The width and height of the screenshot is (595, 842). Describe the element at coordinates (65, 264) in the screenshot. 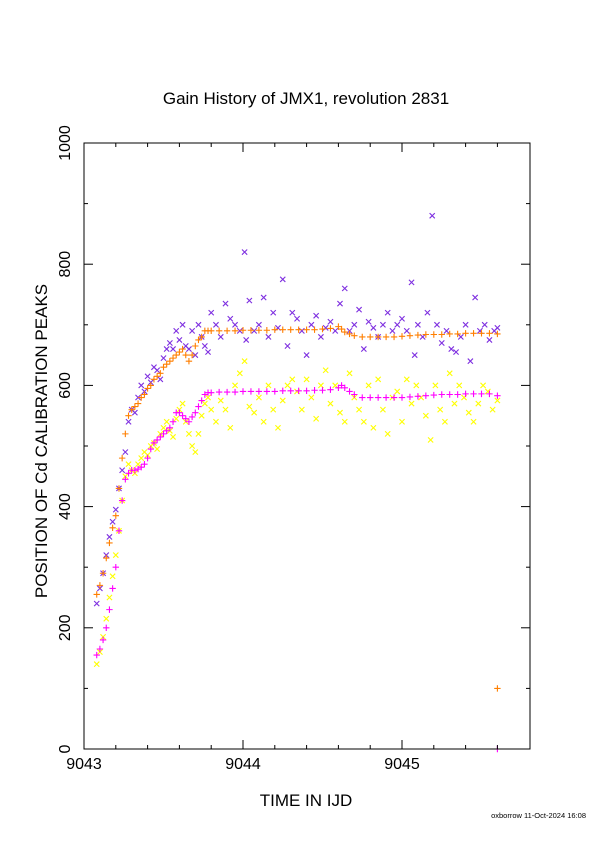

I see `y-tick-label: 800` at that location.